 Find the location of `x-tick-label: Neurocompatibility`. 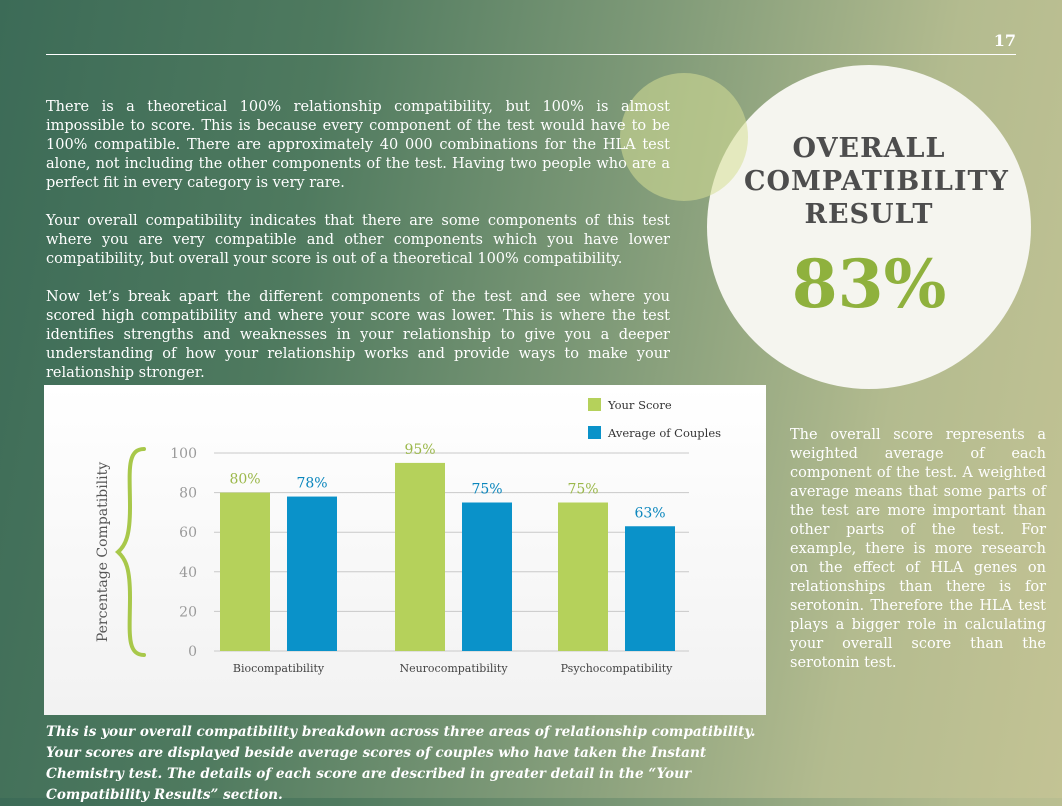

x-tick-label: Neurocompatibility is located at coordinates (453, 668).